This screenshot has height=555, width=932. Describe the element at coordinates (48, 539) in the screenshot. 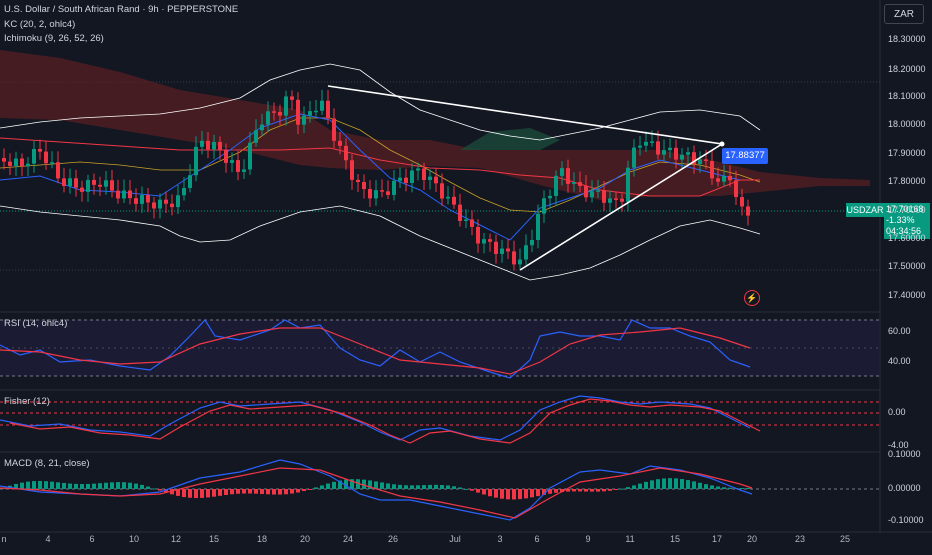

I see `time-axis-label: 4` at that location.